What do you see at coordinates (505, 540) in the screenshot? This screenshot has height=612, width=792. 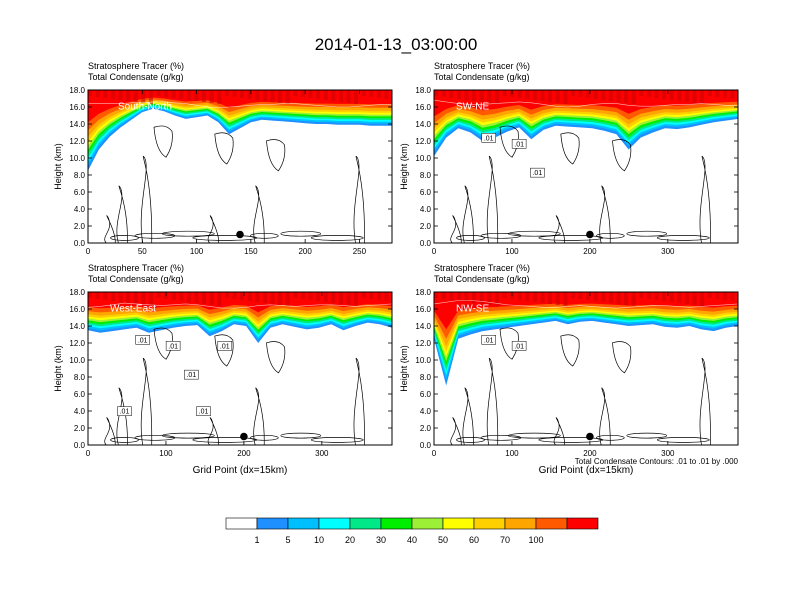 I see `colorbar-label: 70` at bounding box center [505, 540].